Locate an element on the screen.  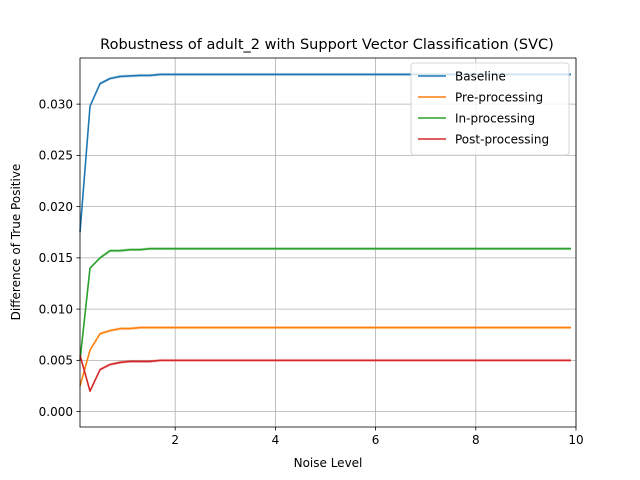
series-line-pre-processing is located at coordinates (325, 356).